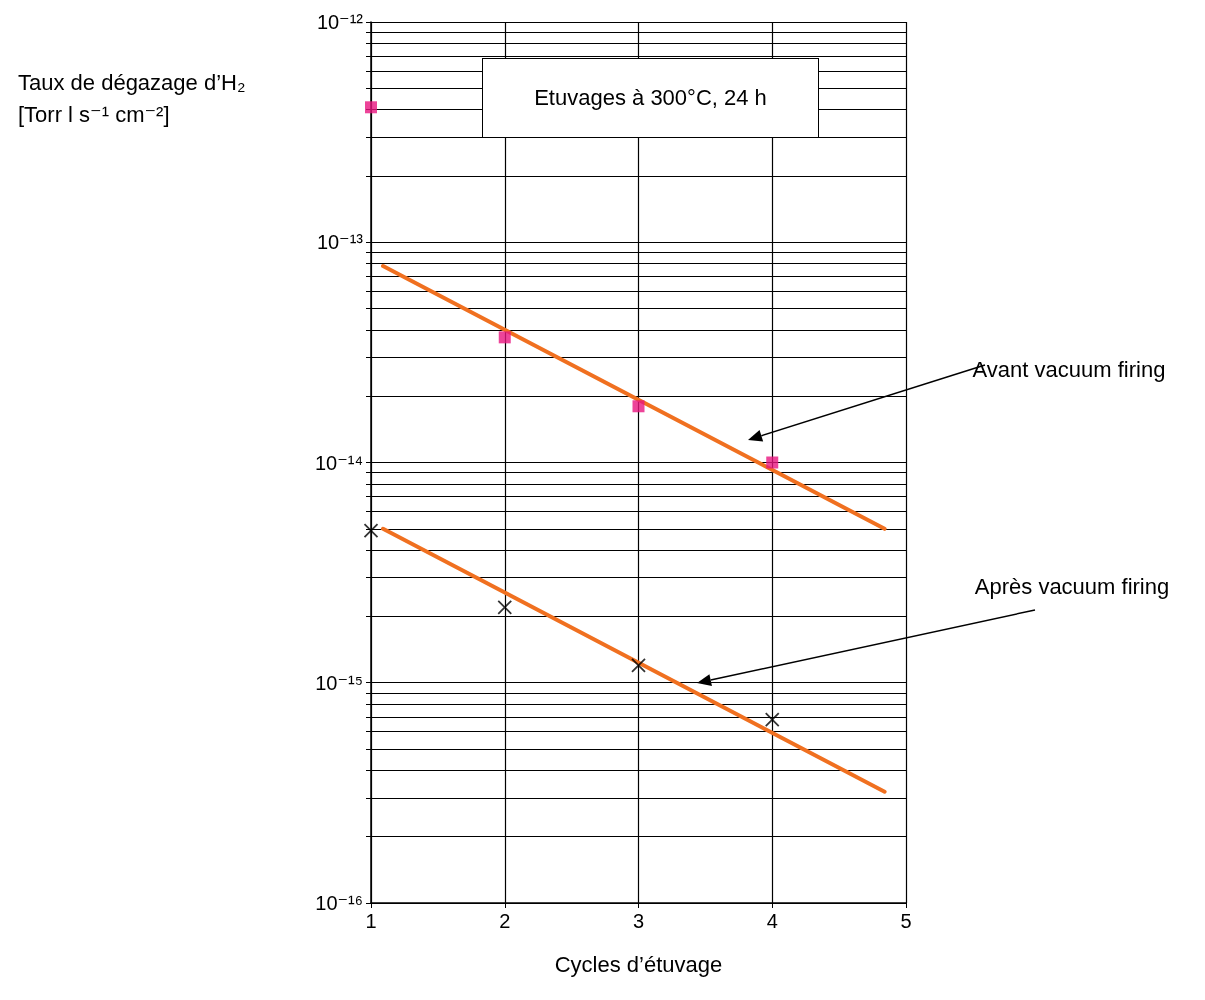 The image size is (1205, 1000). I want to click on text-box: Etuvages à 300°C, 24 h, so click(650, 98).